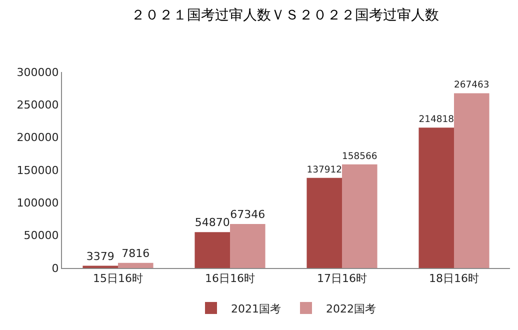 The width and height of the screenshot is (518, 330). What do you see at coordinates (41, 235) in the screenshot?
I see `y-tick-label: 50000` at bounding box center [41, 235].